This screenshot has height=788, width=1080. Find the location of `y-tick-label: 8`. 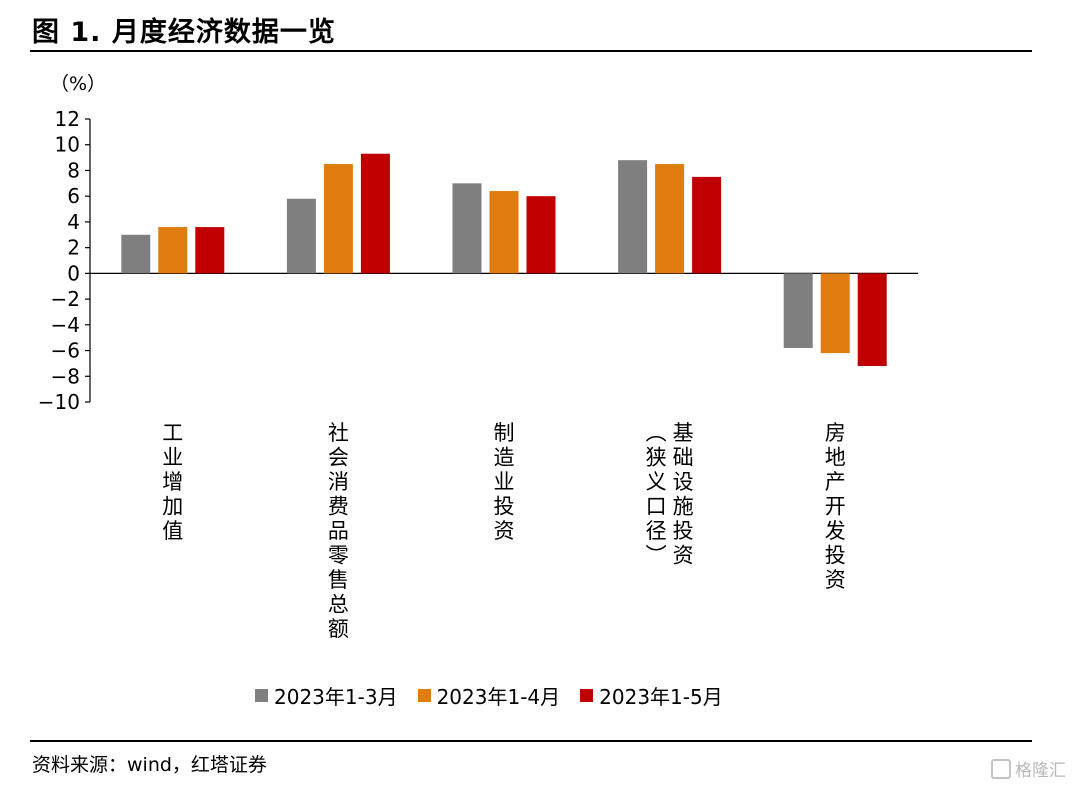

y-tick-label: 8 is located at coordinates (73, 170).